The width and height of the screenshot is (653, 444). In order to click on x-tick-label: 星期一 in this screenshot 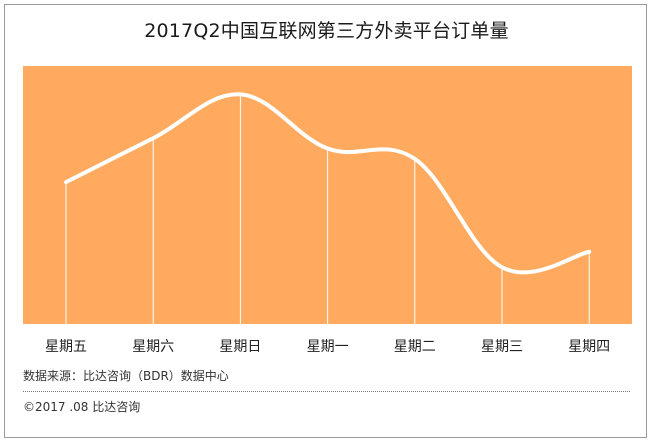, I will do `click(328, 347)`.